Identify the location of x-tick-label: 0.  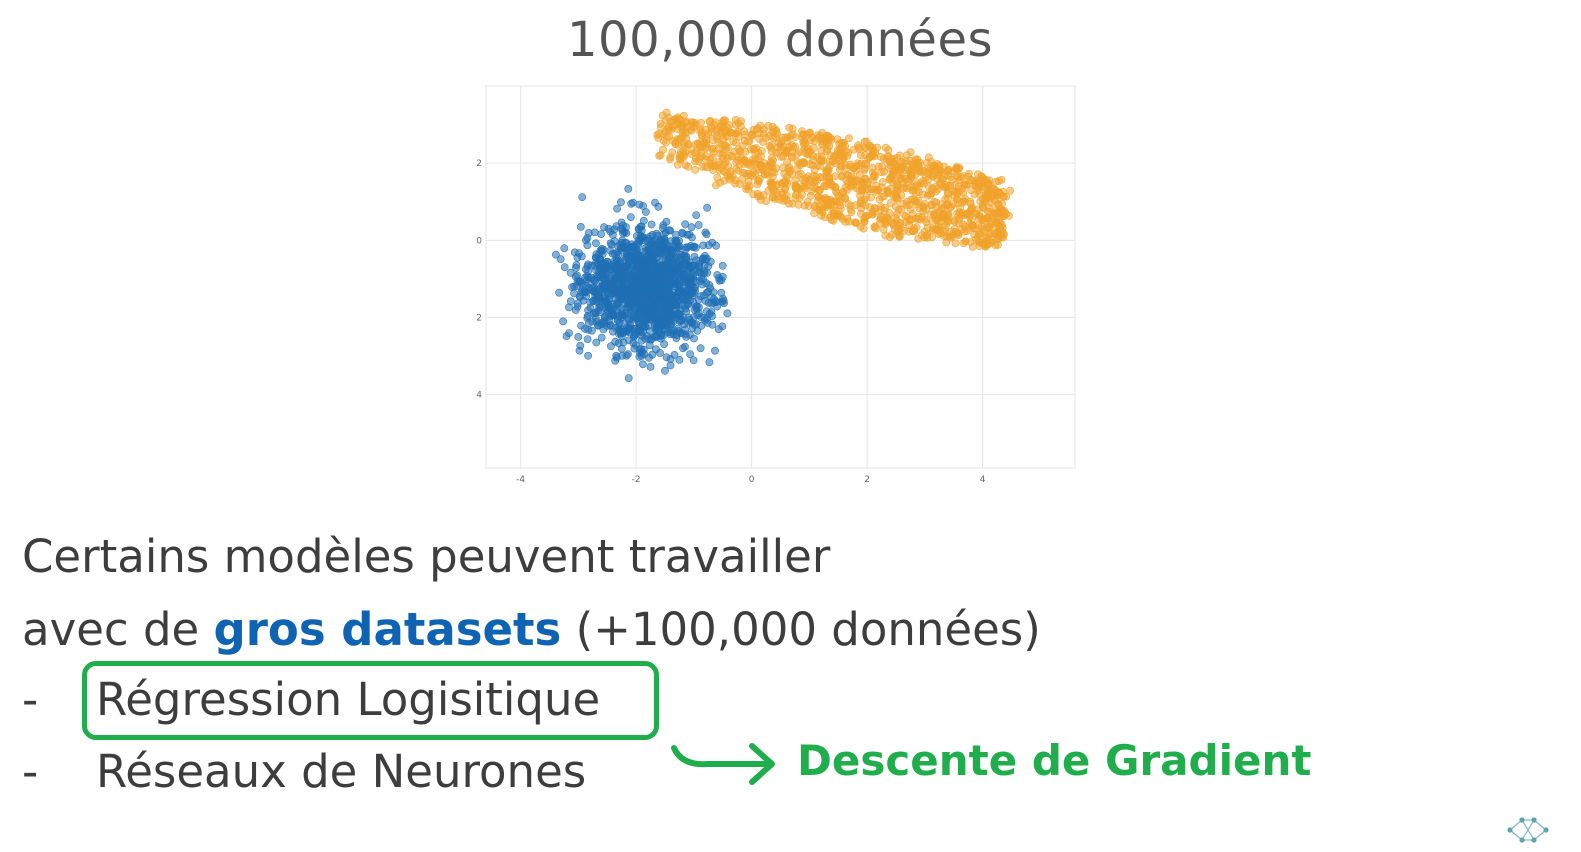
(752, 480).